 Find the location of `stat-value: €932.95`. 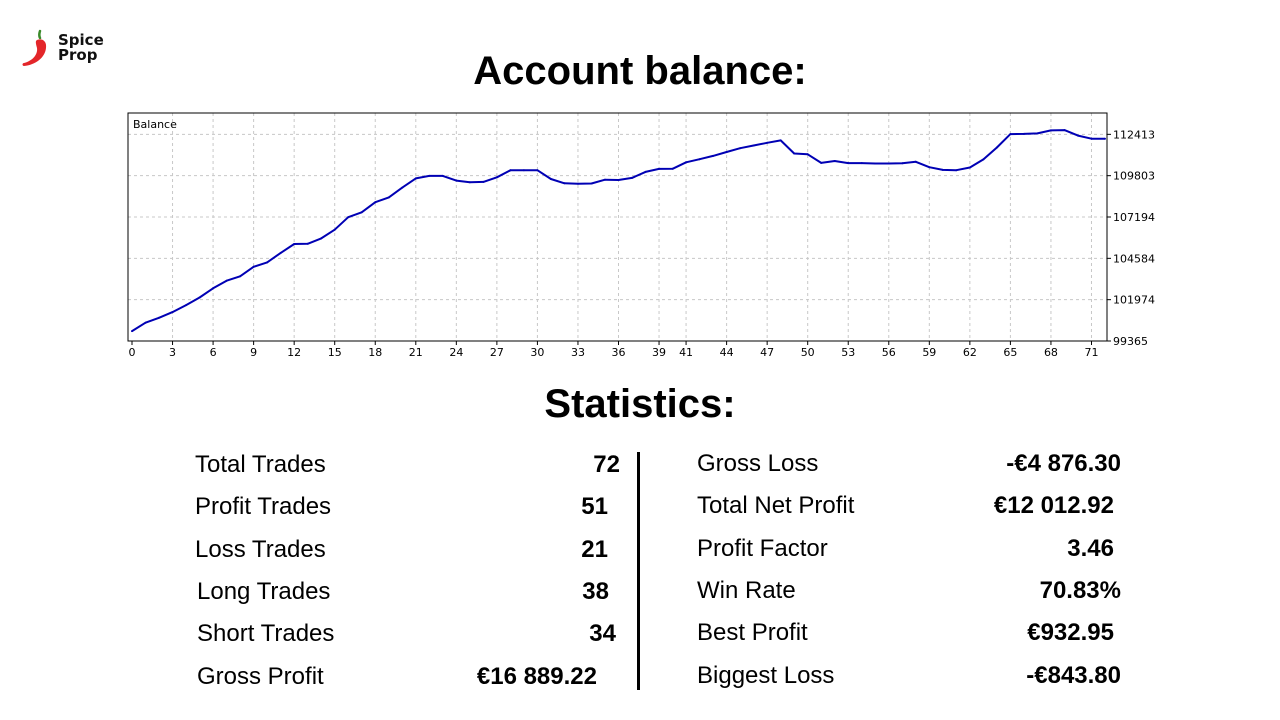

stat-value: €932.95 is located at coordinates (1070, 632).